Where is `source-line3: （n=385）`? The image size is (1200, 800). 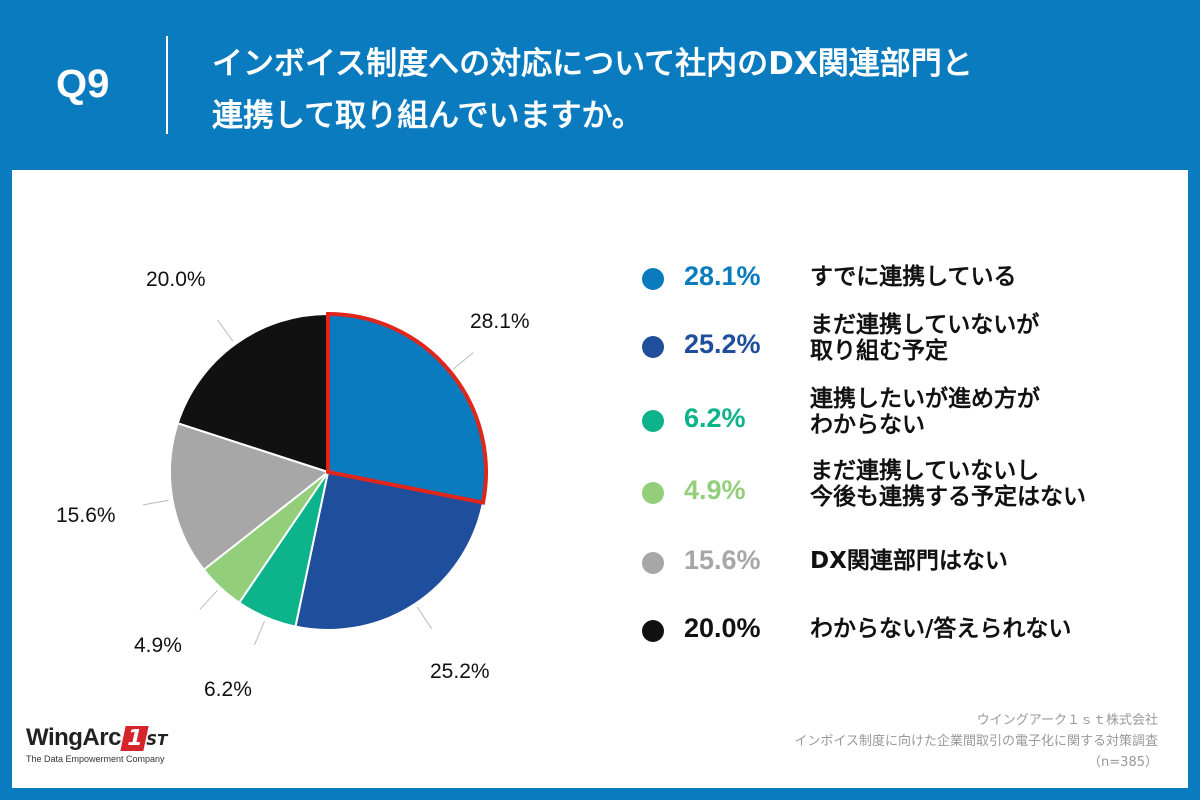 source-line3: （n=385） is located at coordinates (1123, 762).